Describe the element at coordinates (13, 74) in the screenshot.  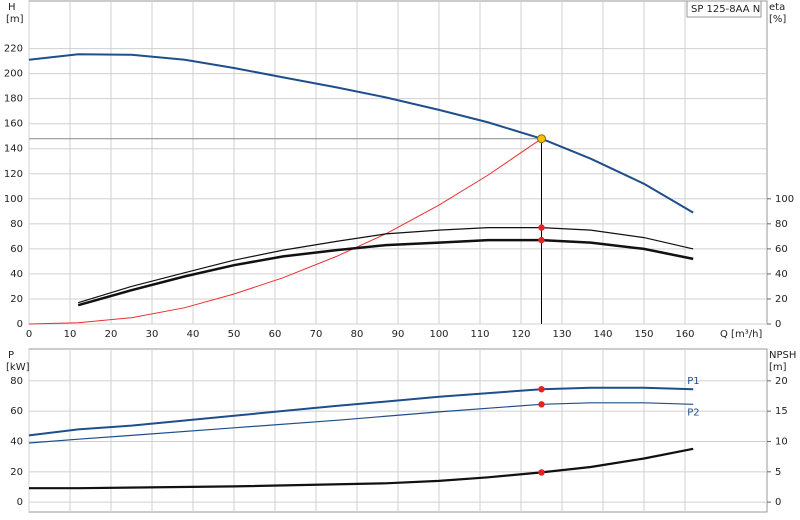
I see `y-tick-label: 200` at that location.